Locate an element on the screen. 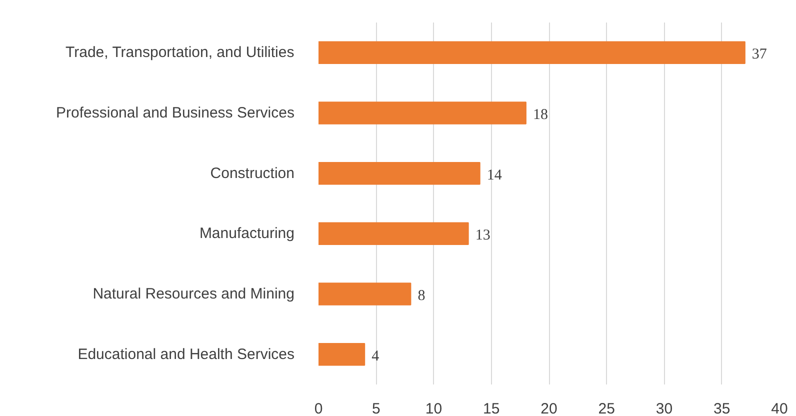 The image size is (796, 416). x-tick-label: 10 is located at coordinates (433, 408).